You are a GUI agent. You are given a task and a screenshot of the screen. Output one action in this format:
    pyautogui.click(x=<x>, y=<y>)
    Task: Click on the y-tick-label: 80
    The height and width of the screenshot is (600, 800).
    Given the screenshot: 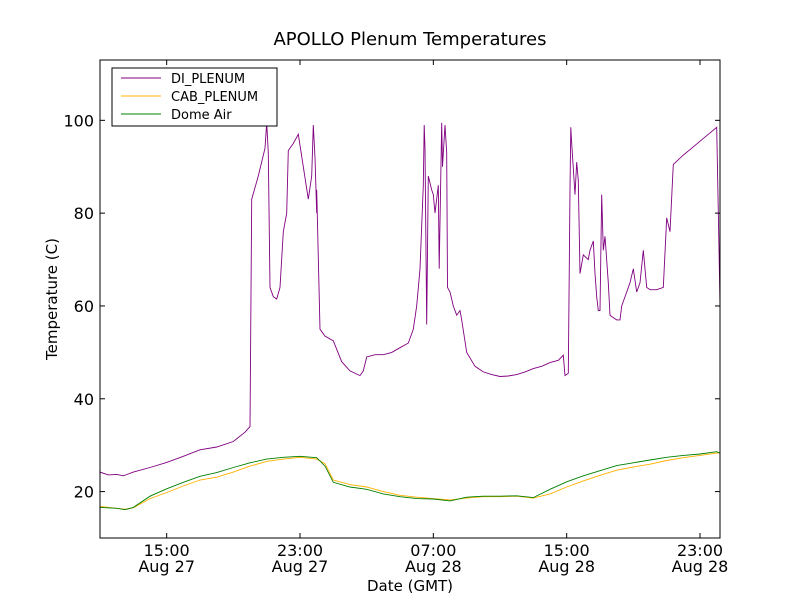 What is the action you would take?
    pyautogui.click(x=84, y=213)
    